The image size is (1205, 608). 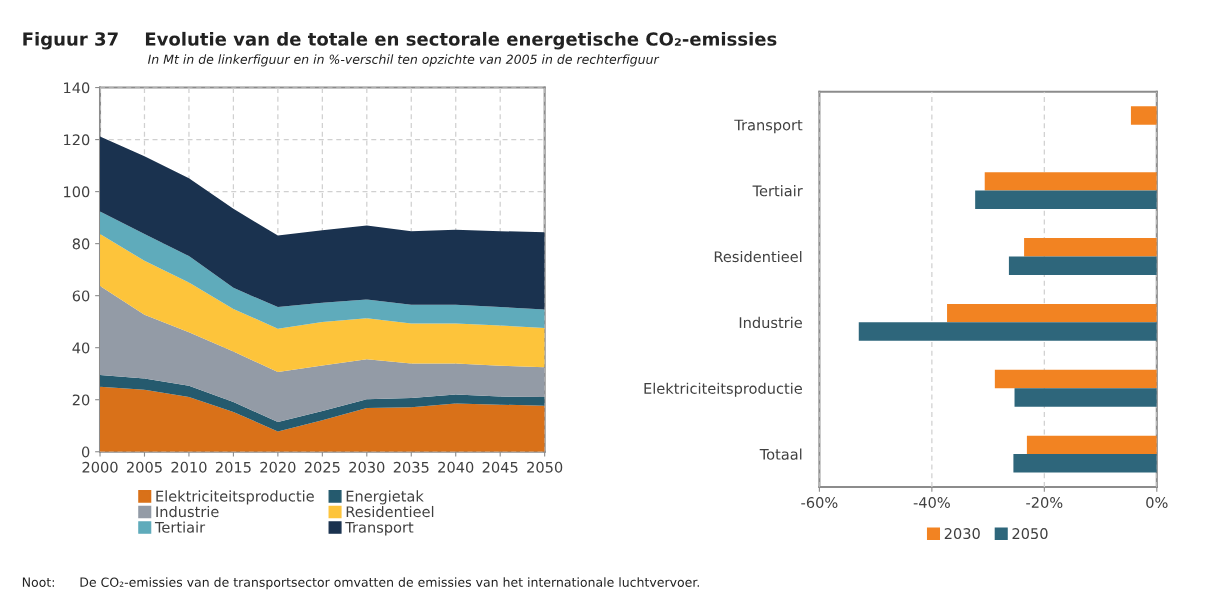 What do you see at coordinates (81, 348) in the screenshot?
I see `y-tick-label: 40` at bounding box center [81, 348].